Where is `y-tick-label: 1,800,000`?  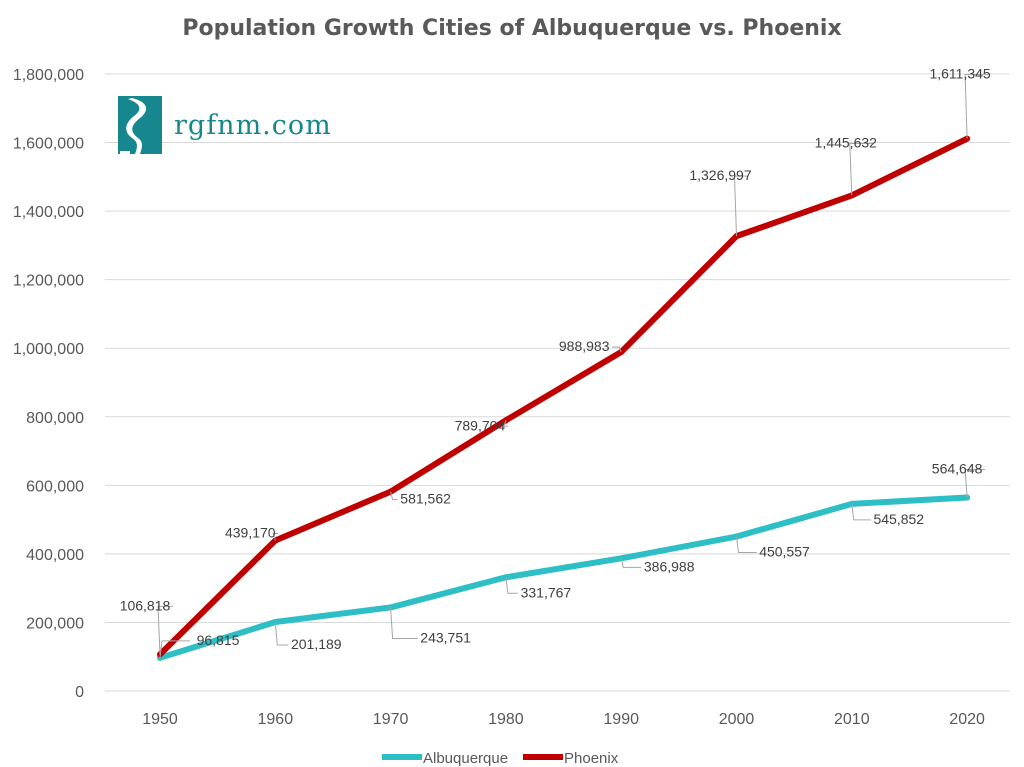 y-tick-label: 1,800,000 is located at coordinates (48, 75).